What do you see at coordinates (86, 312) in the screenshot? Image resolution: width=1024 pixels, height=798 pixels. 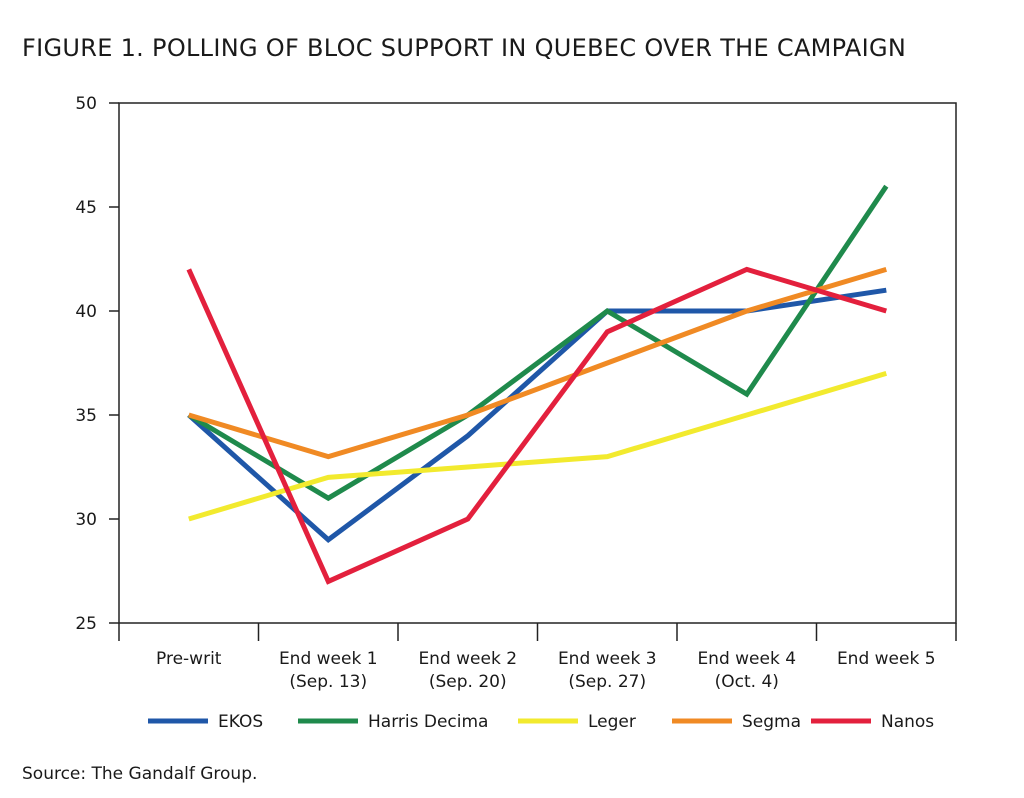 I see `y-tick-label: 40` at bounding box center [86, 312].